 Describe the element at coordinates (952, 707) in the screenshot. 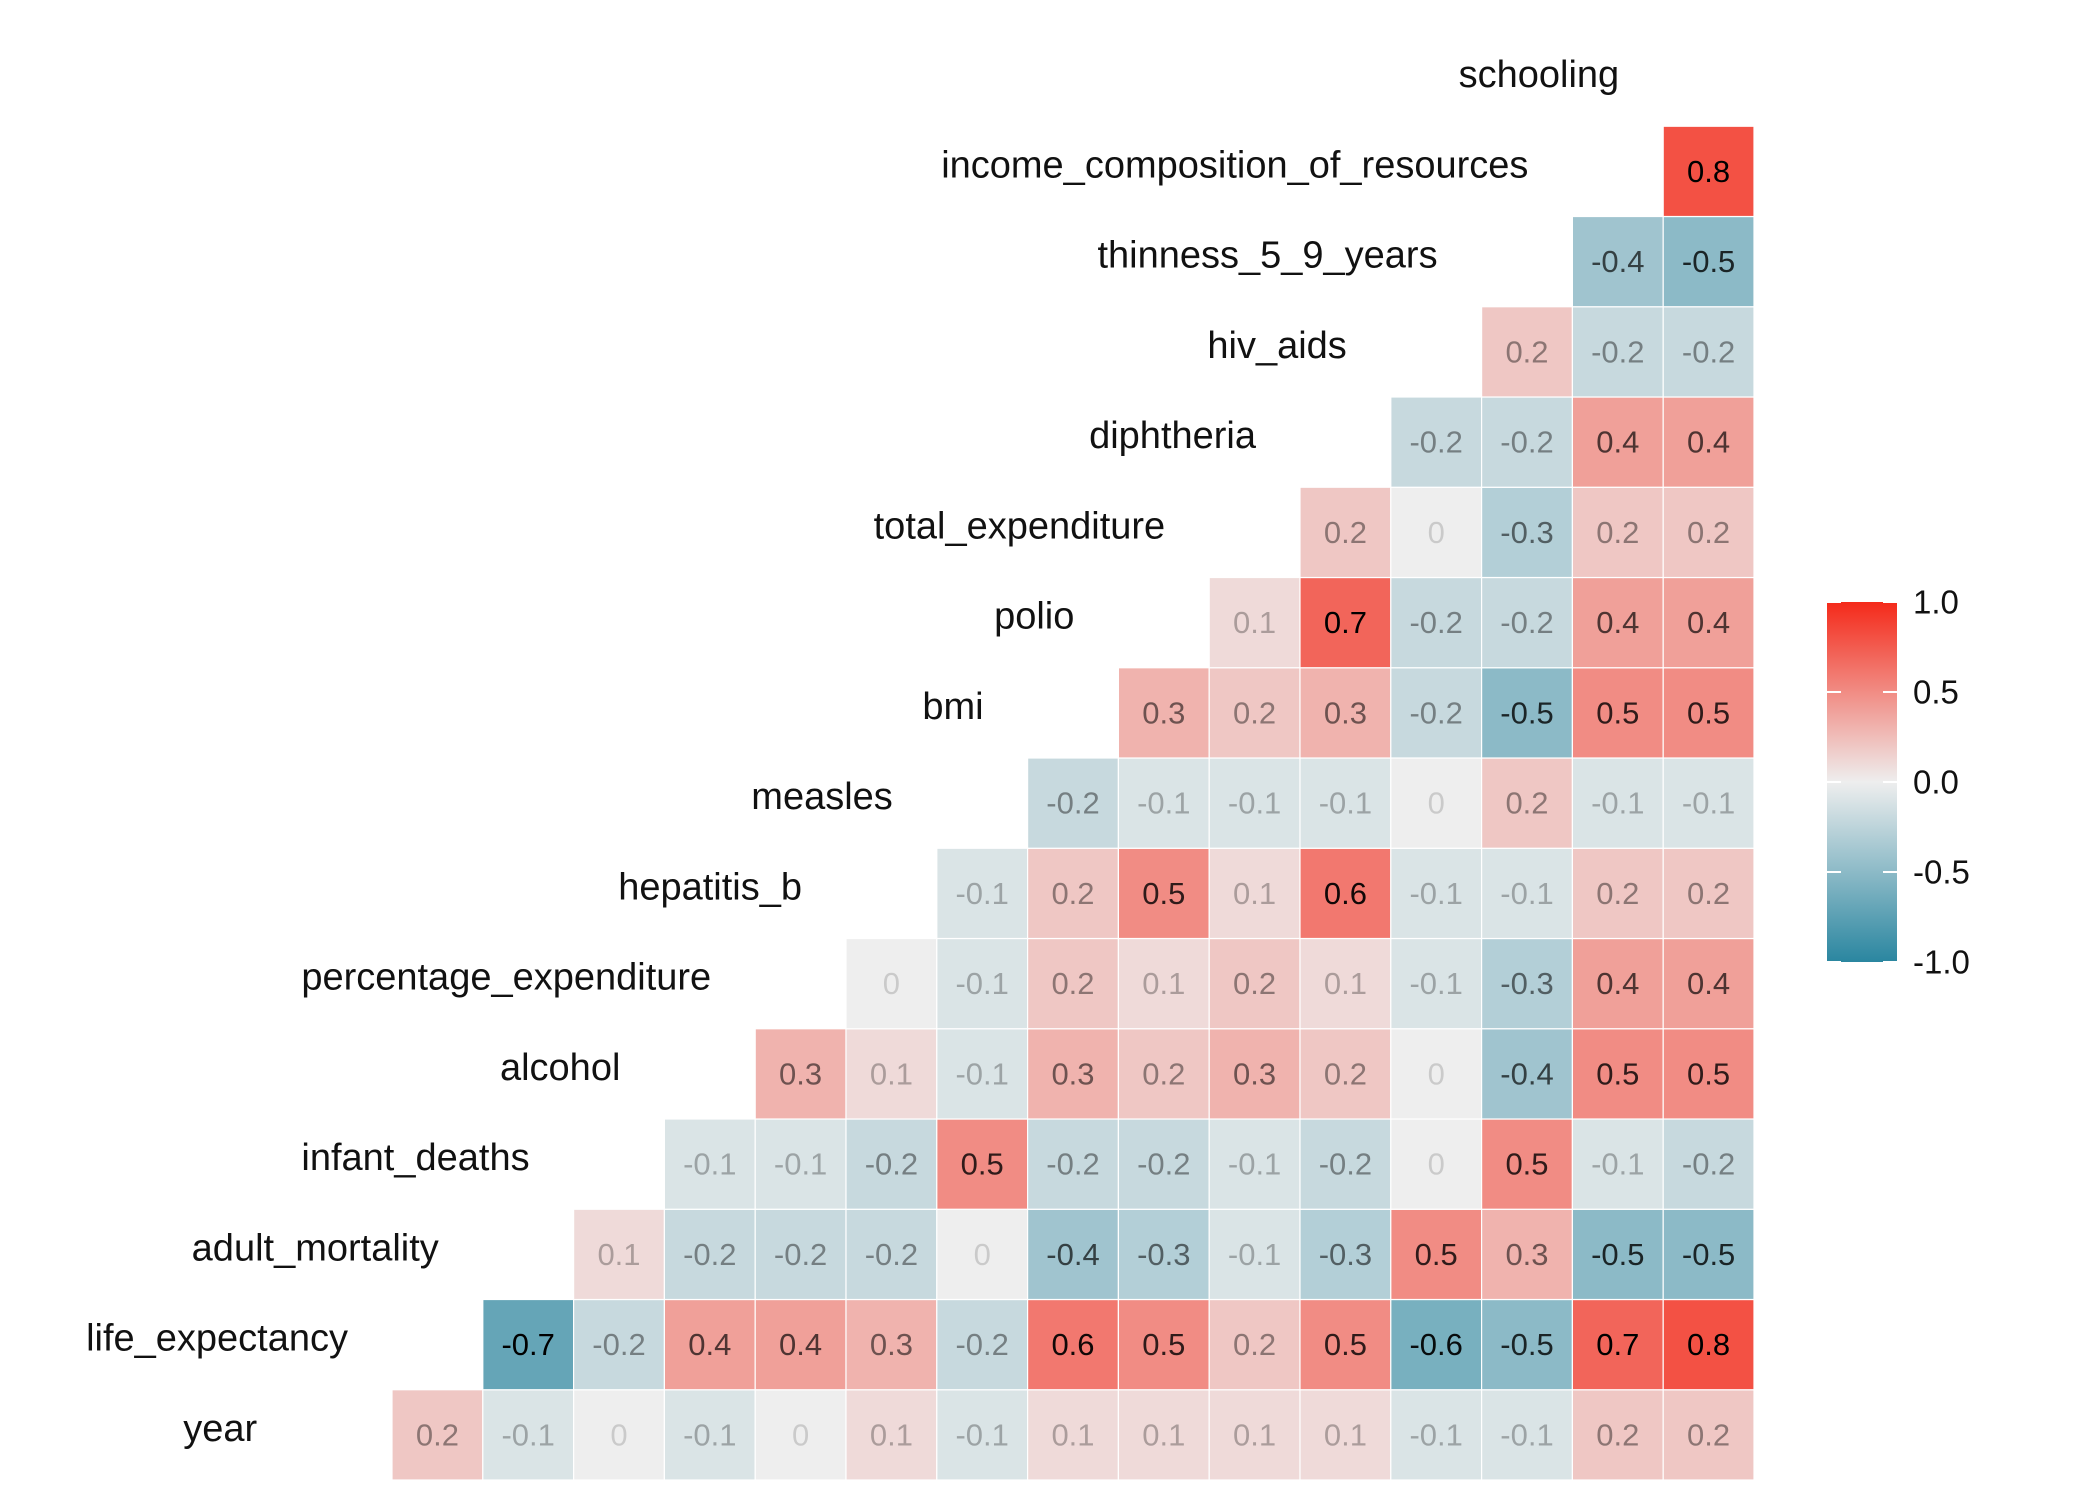

I see `variable-label: bmi` at that location.